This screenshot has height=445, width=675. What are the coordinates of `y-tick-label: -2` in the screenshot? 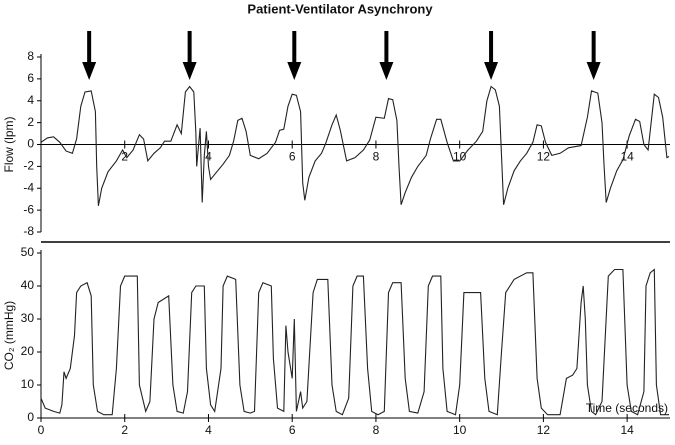 It's located at (28, 166).